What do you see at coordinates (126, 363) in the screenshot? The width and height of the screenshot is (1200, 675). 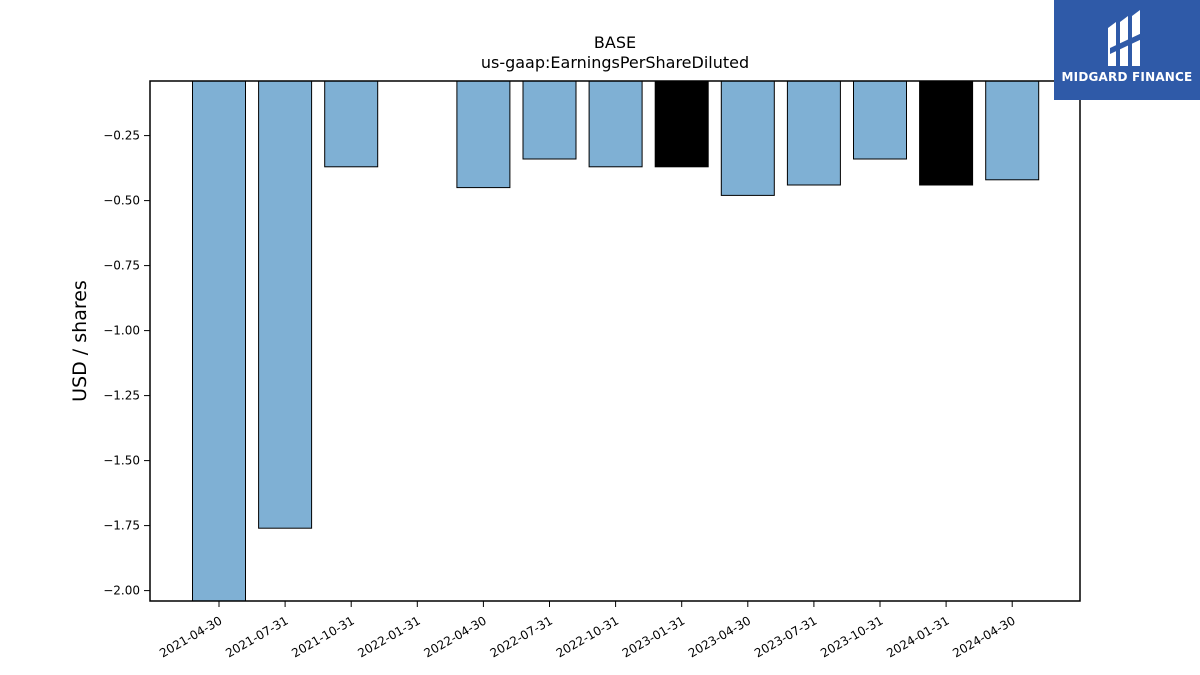 I see `y-axis: −0.25 −0.50 −0.75 −1.00 −1.25 −1.50 −1.75 −2.00` at bounding box center [126, 363].